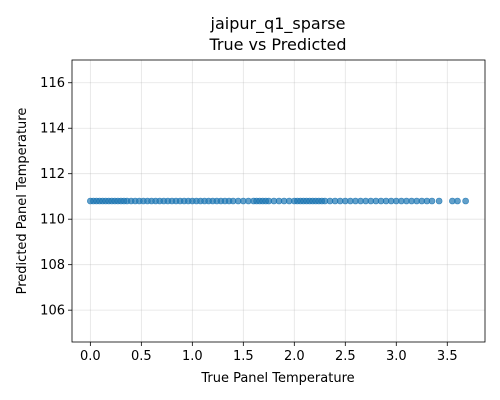  What do you see at coordinates (52, 129) in the screenshot?
I see `y-tick-label: 114` at bounding box center [52, 129].